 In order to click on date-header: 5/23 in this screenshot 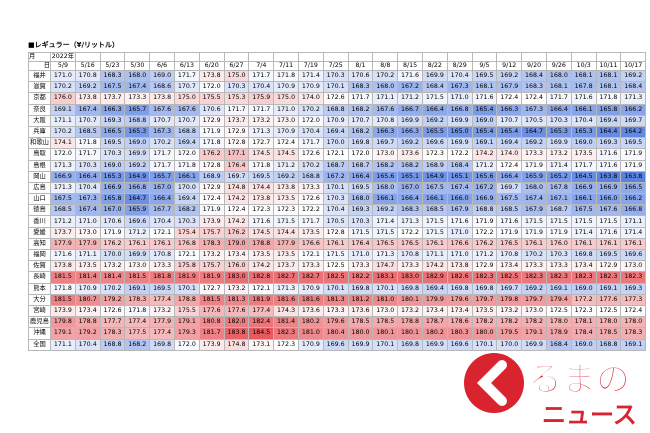, I will do `click(112, 66)`.